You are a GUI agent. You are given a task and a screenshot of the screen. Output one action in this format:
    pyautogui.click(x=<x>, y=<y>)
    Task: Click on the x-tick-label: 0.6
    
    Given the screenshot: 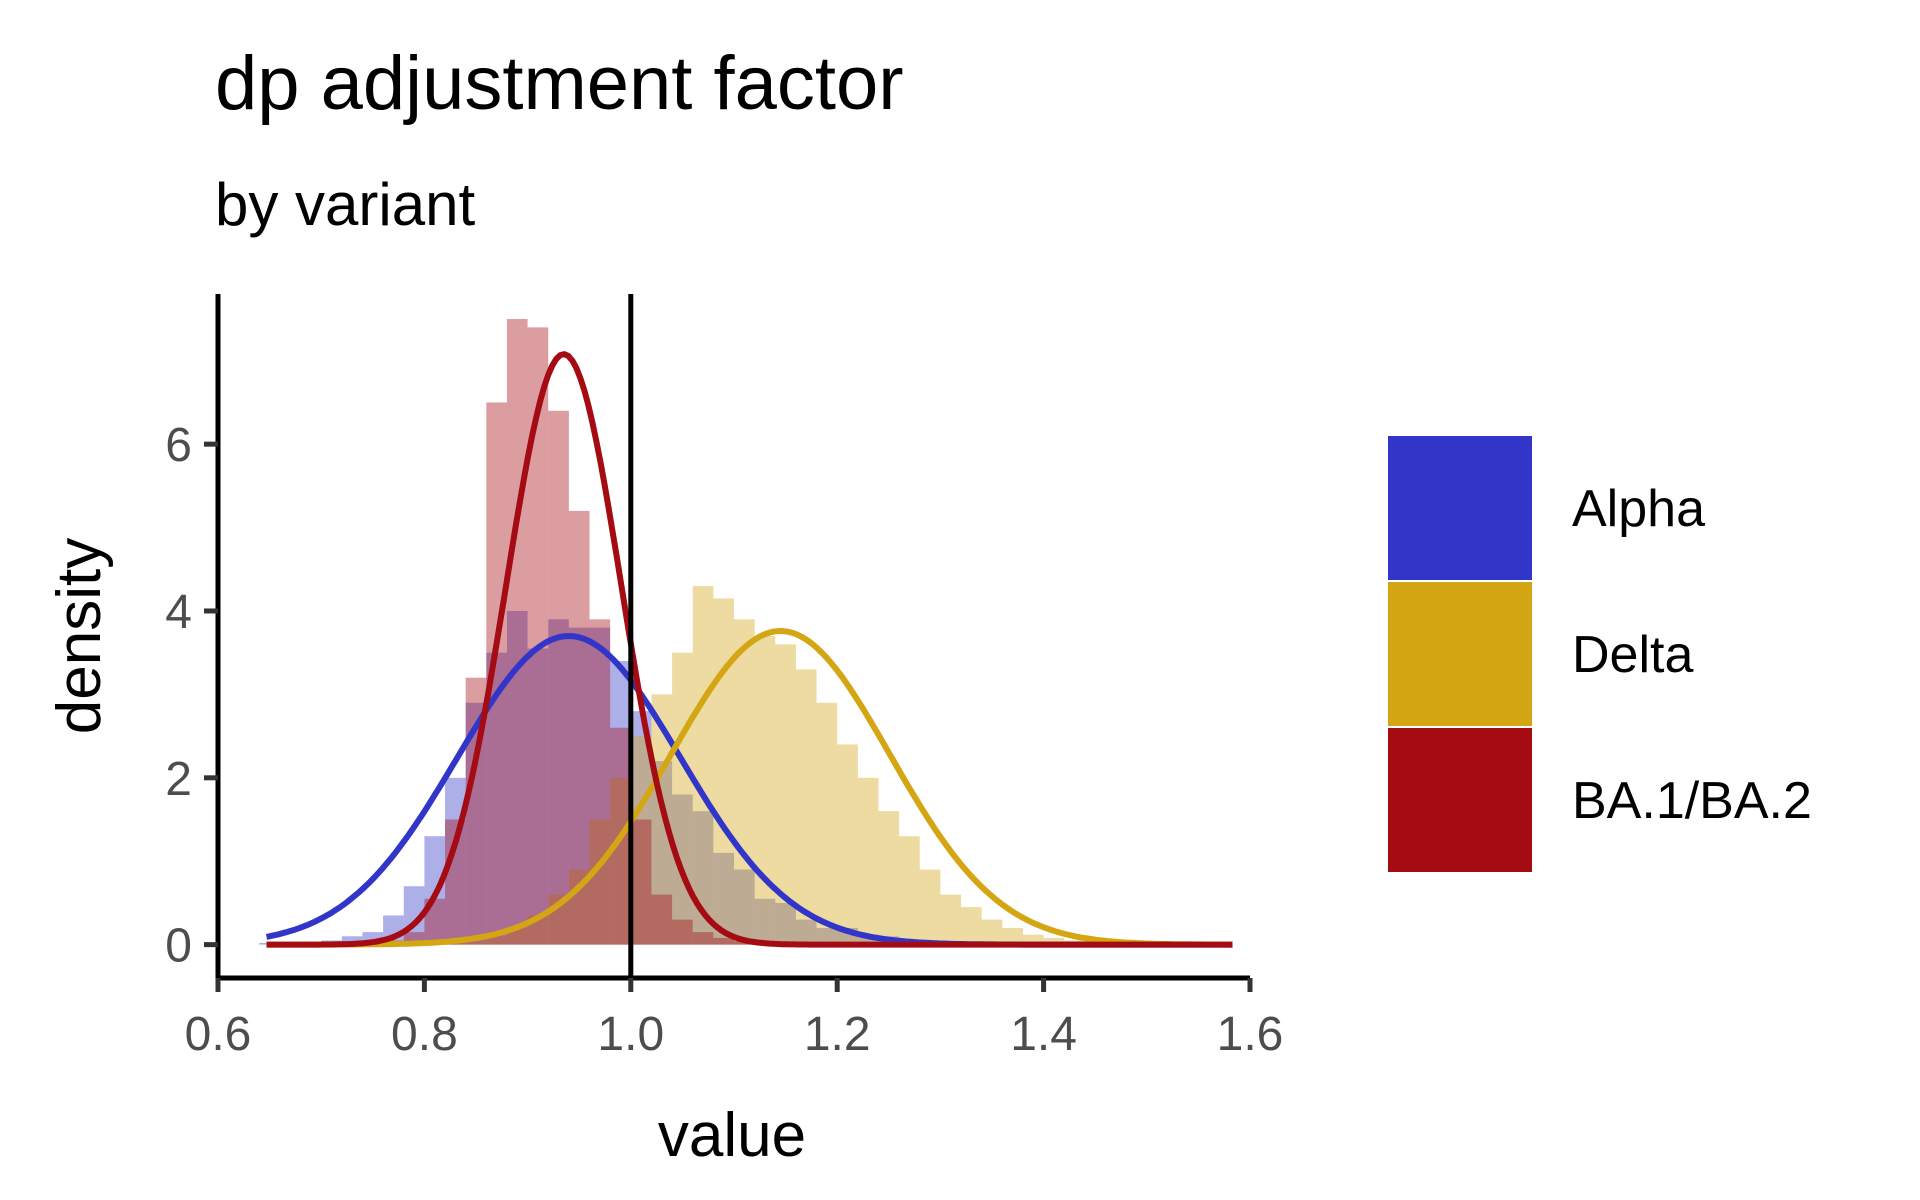 What is the action you would take?
    pyautogui.click(x=218, y=1034)
    